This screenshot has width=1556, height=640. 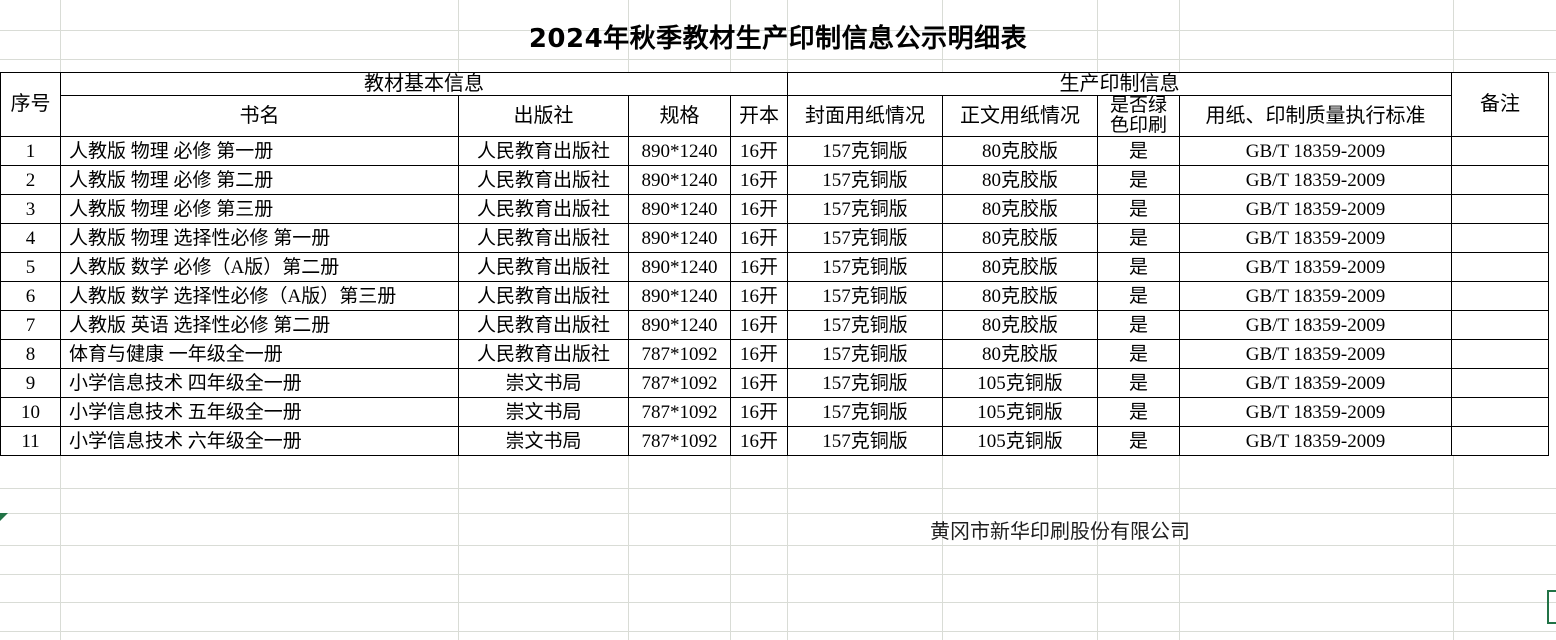 I want to click on cell-book-name: 人教版 数学 必修（A版）第二册, so click(x=259, y=267).